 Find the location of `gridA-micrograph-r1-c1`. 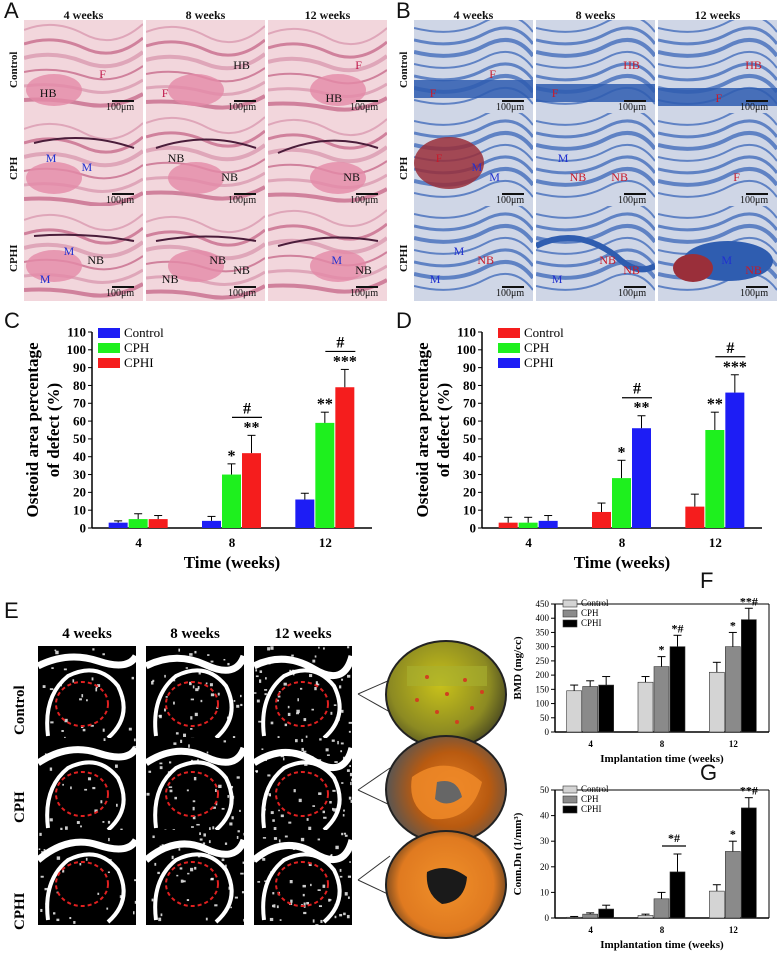

gridA-micrograph-r1-c1 is located at coordinates (205, 160).